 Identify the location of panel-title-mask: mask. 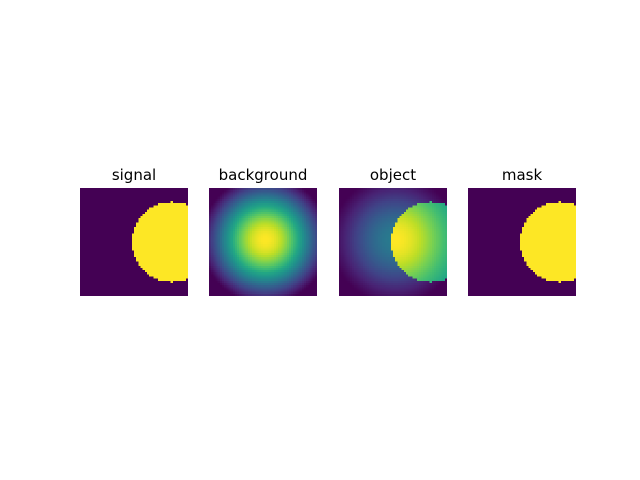
(522, 175).